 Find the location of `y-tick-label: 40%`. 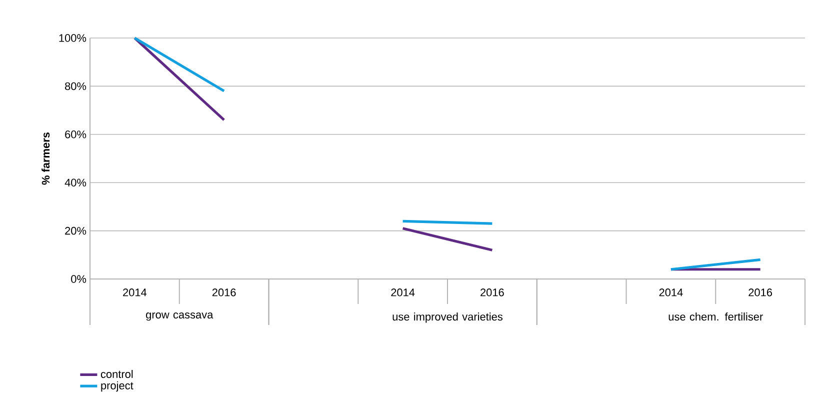

y-tick-label: 40% is located at coordinates (75, 182).